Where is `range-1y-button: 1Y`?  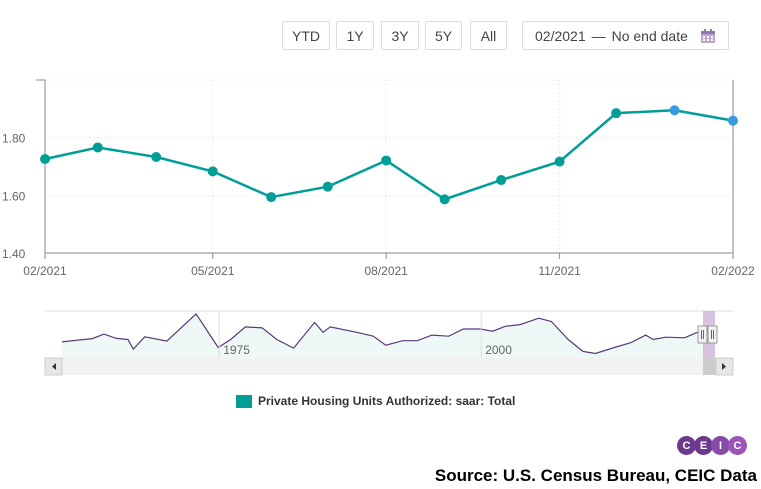 range-1y-button: 1Y is located at coordinates (355, 35).